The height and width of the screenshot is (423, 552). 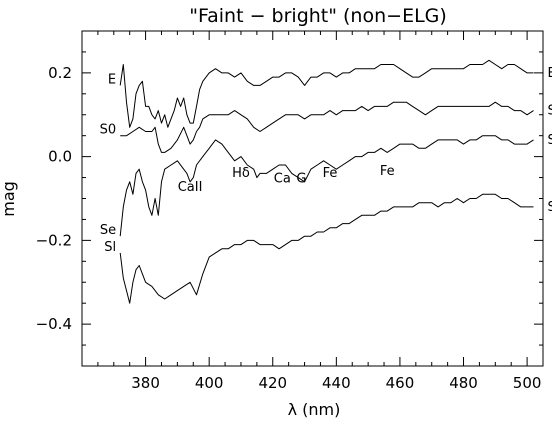 I want to click on y-tick-label: 0.0, so click(x=60, y=157).